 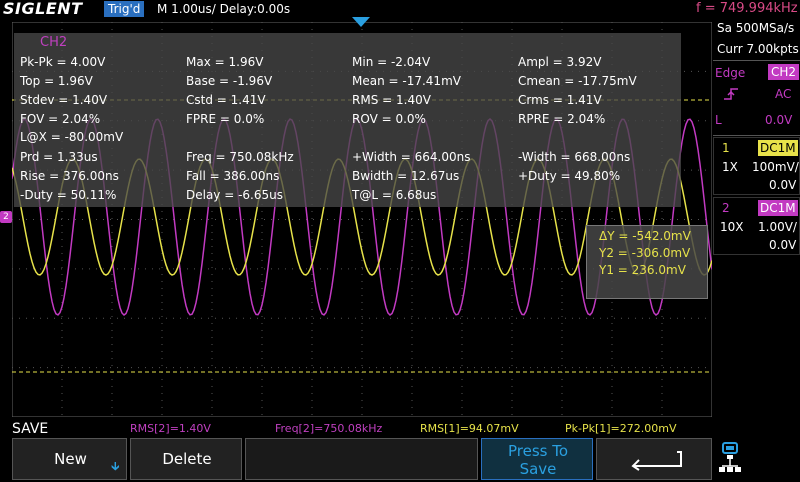 What do you see at coordinates (777, 227) in the screenshot?
I see `ch2-scale: 1.00V/` at bounding box center [777, 227].